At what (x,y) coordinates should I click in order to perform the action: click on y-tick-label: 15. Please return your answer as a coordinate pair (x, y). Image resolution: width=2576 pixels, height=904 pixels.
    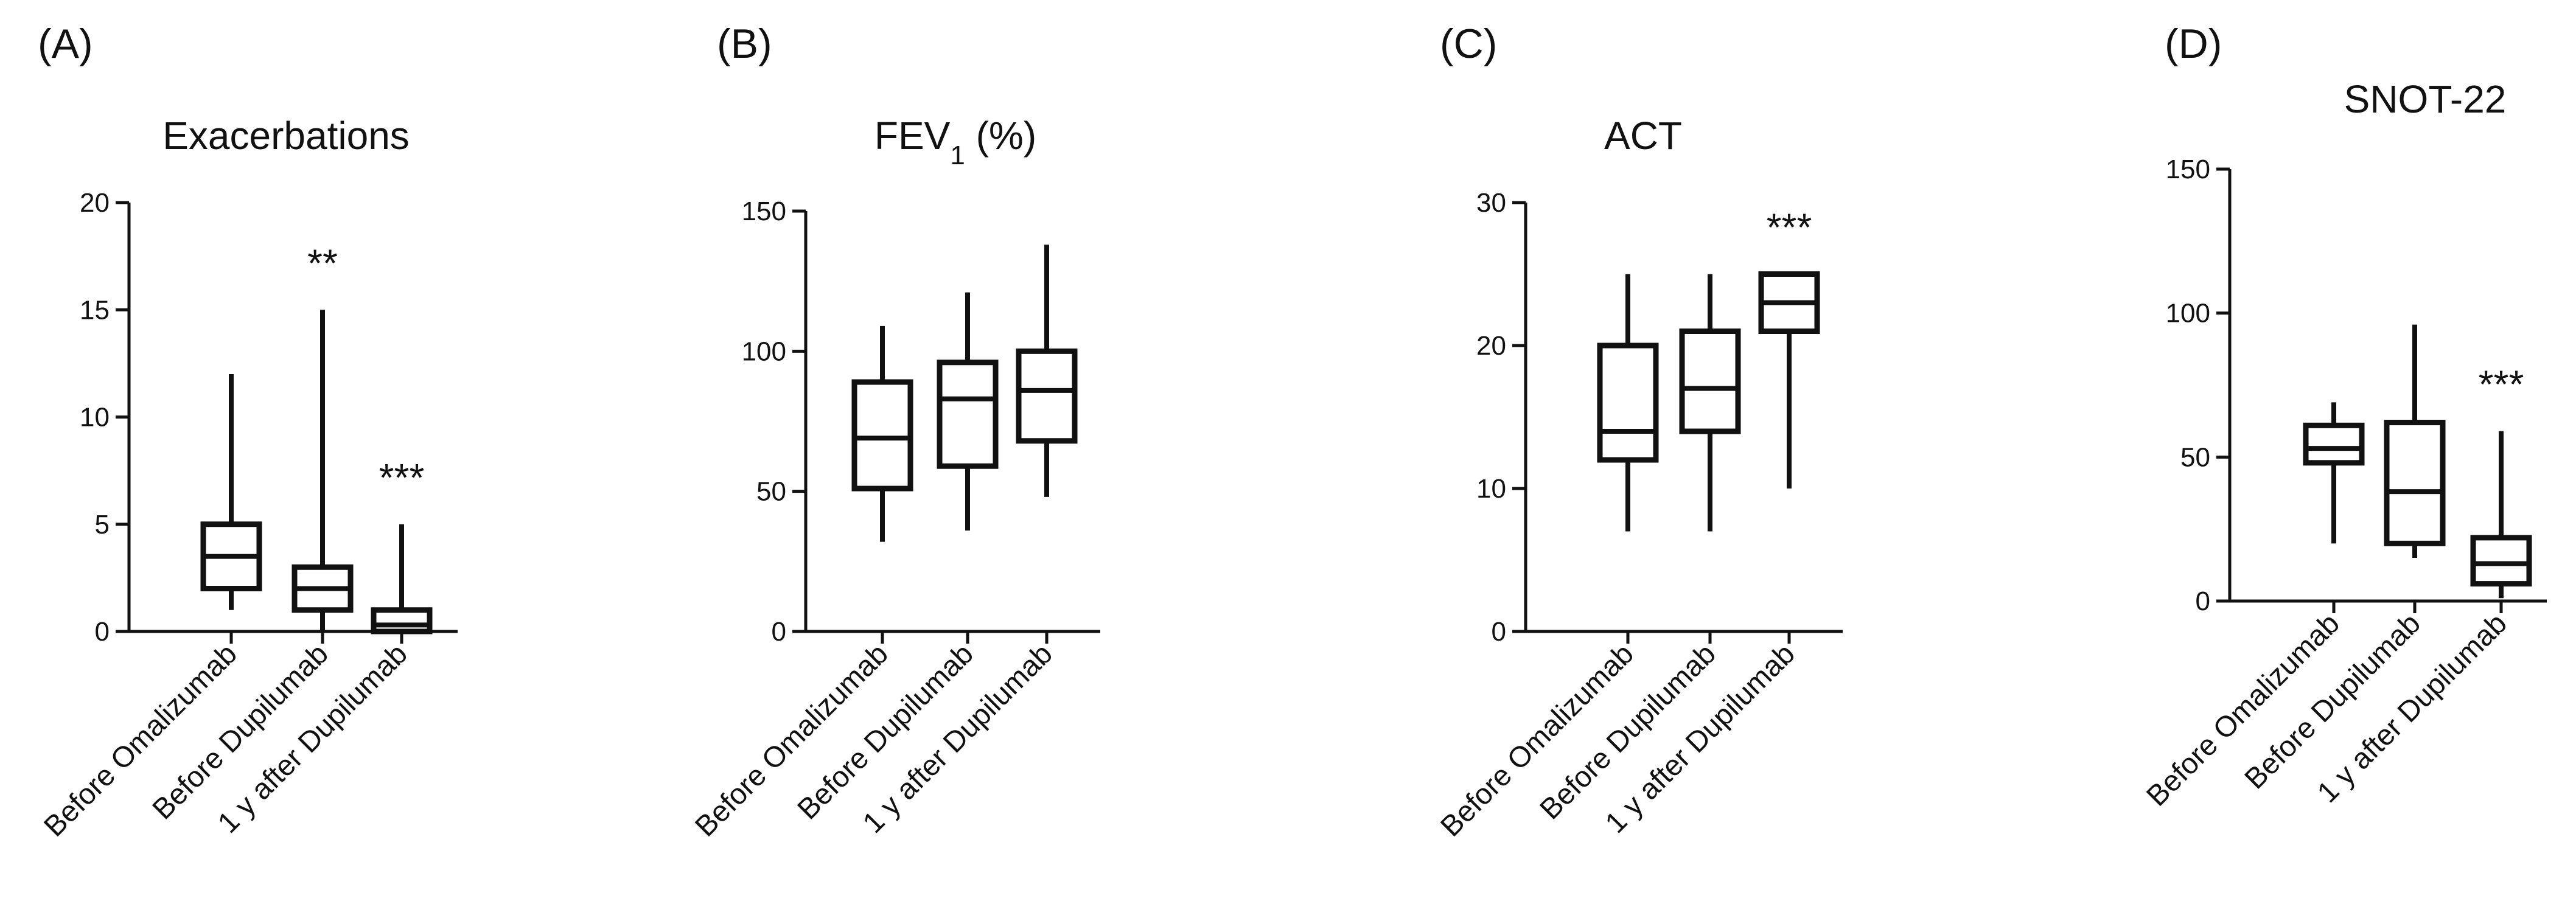
    Looking at the image, I should click on (95, 310).